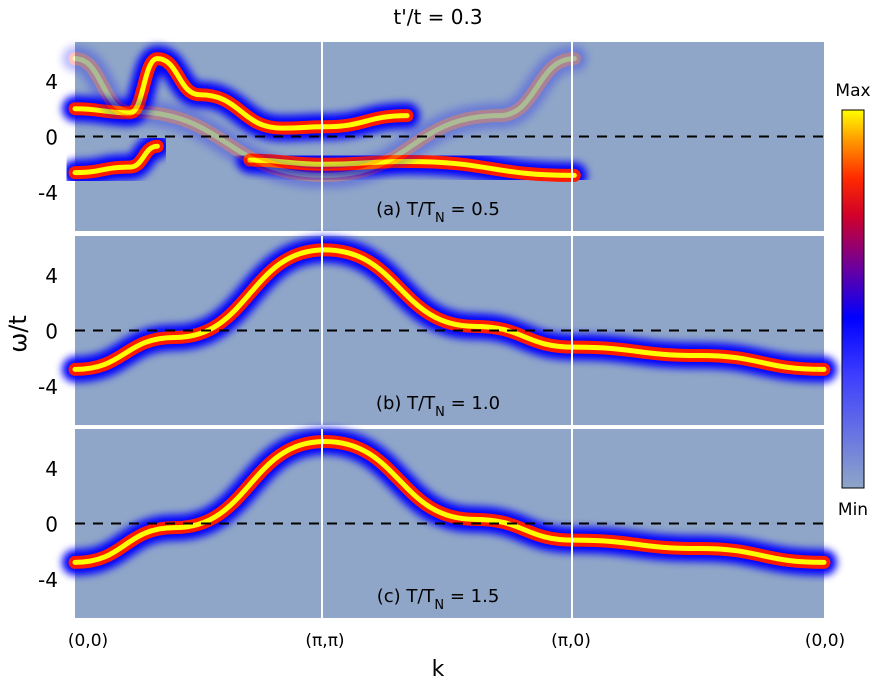 This screenshot has height=688, width=878. I want to click on panel-label-prefix: (a) T/T, so click(406, 209).